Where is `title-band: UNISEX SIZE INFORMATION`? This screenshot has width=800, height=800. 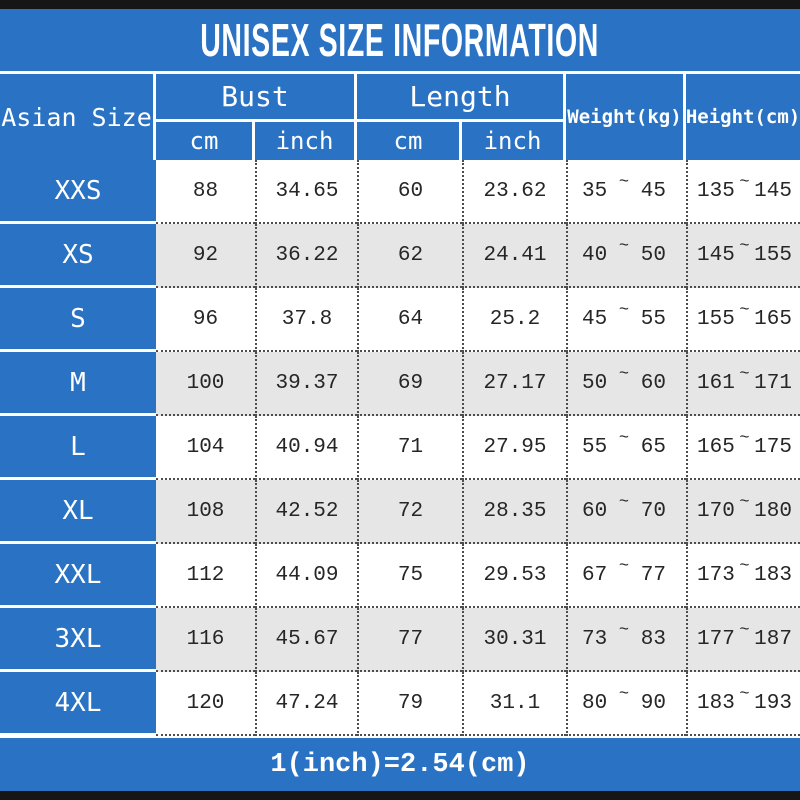
title-band: UNISEX SIZE INFORMATION is located at coordinates (400, 41).